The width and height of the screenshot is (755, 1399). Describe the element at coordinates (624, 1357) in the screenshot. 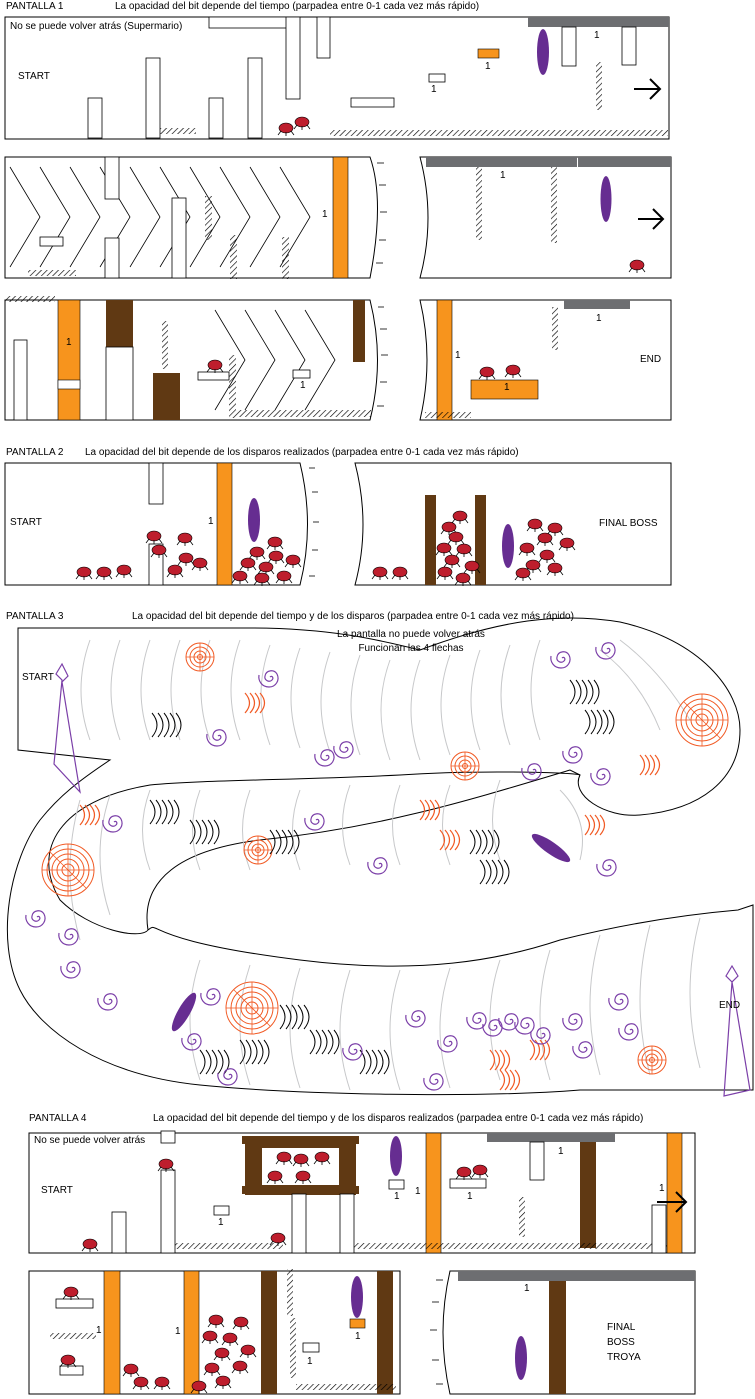

I see `s4-boss-line-3: TROYA` at that location.